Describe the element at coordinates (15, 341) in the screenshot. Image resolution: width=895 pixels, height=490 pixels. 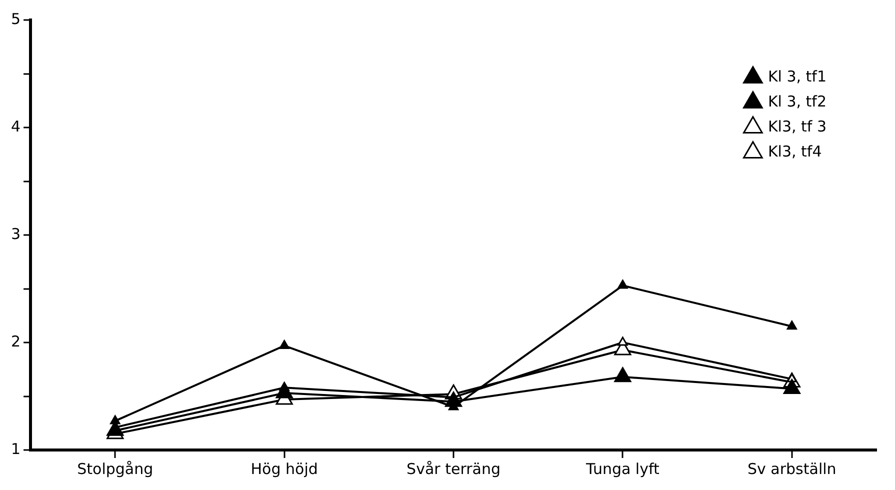
I see `y-tick-label: 2` at that location.